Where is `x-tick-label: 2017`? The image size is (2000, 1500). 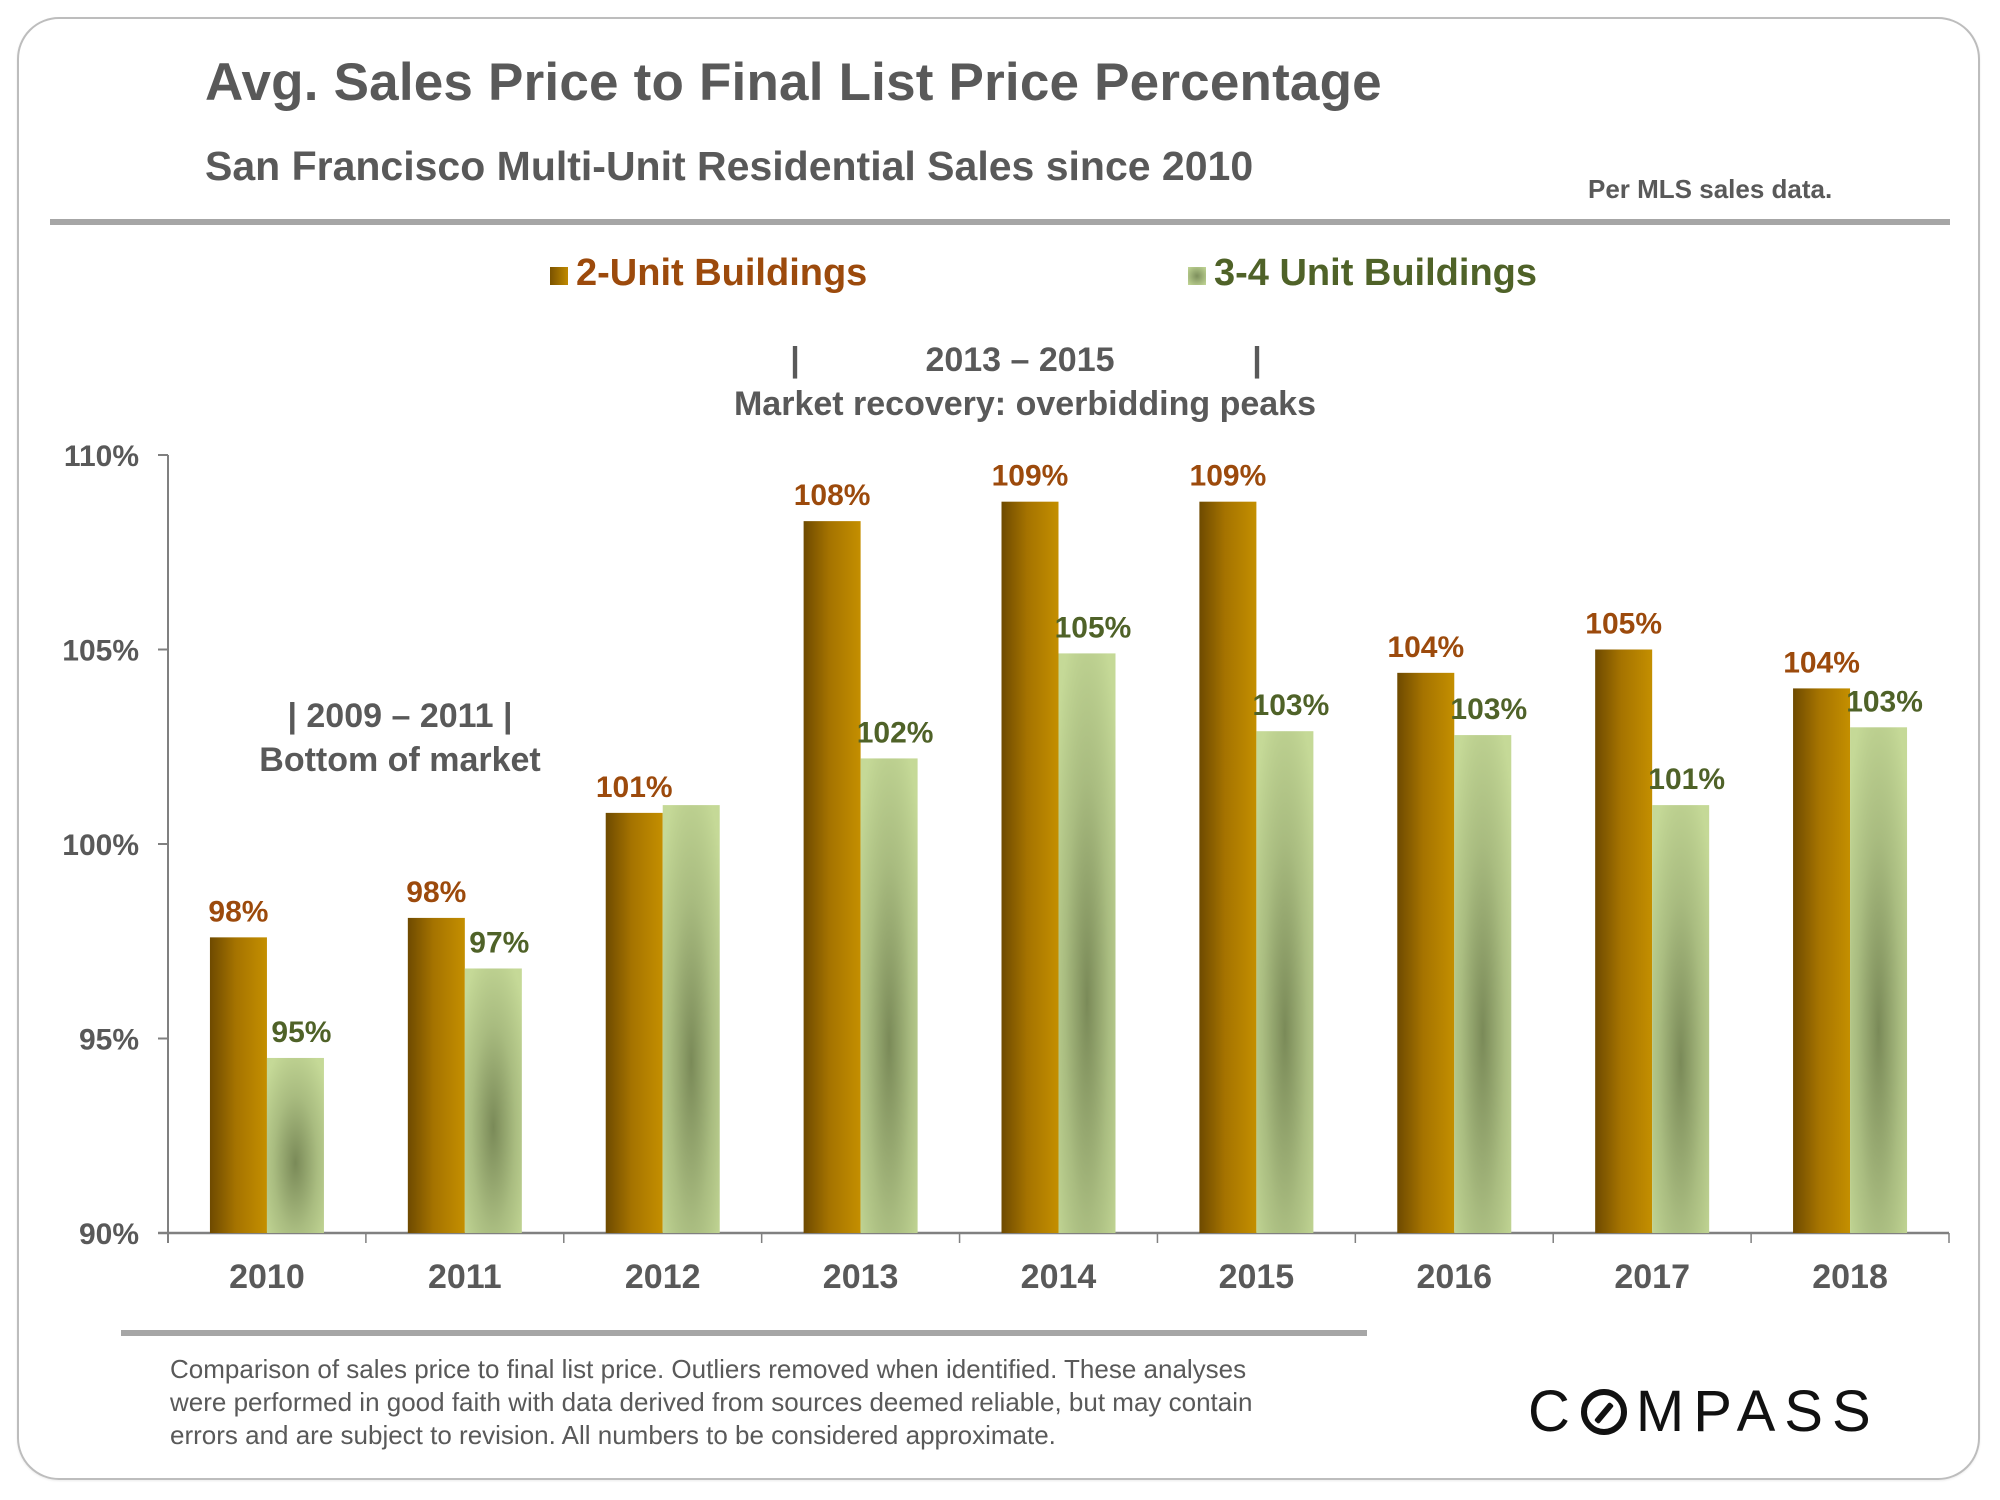 x-tick-label: 2017 is located at coordinates (1652, 1277).